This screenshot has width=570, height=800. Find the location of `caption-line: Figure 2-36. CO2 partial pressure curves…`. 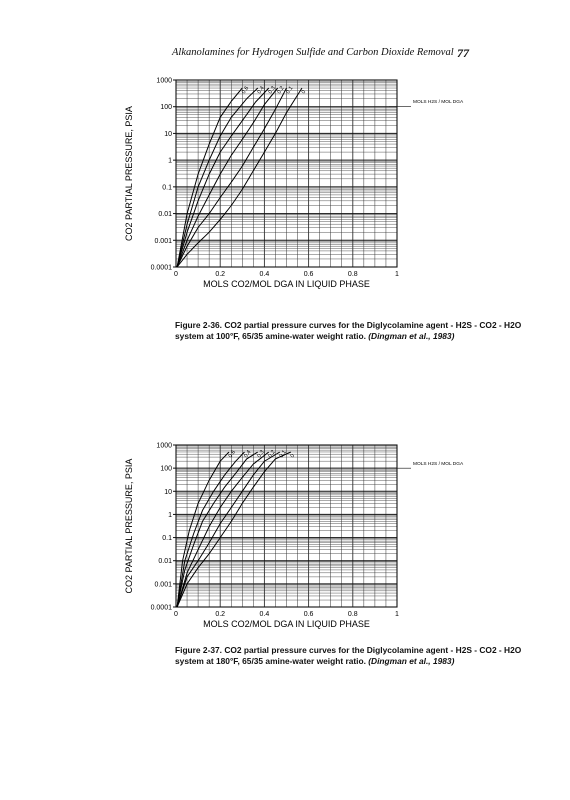

caption-line: Figure 2-36. CO2 partial pressure curves… is located at coordinates (348, 325).